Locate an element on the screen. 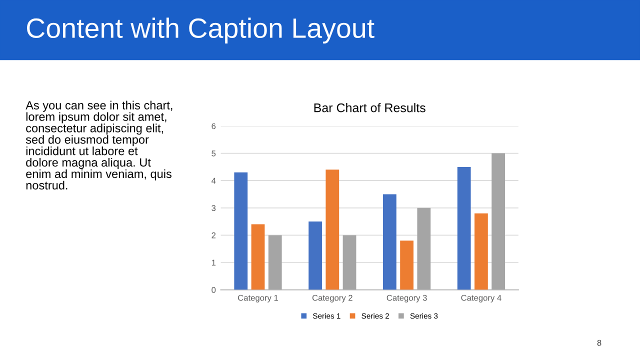 This screenshot has width=640, height=360. x-tick-label: Category 4 is located at coordinates (481, 298).